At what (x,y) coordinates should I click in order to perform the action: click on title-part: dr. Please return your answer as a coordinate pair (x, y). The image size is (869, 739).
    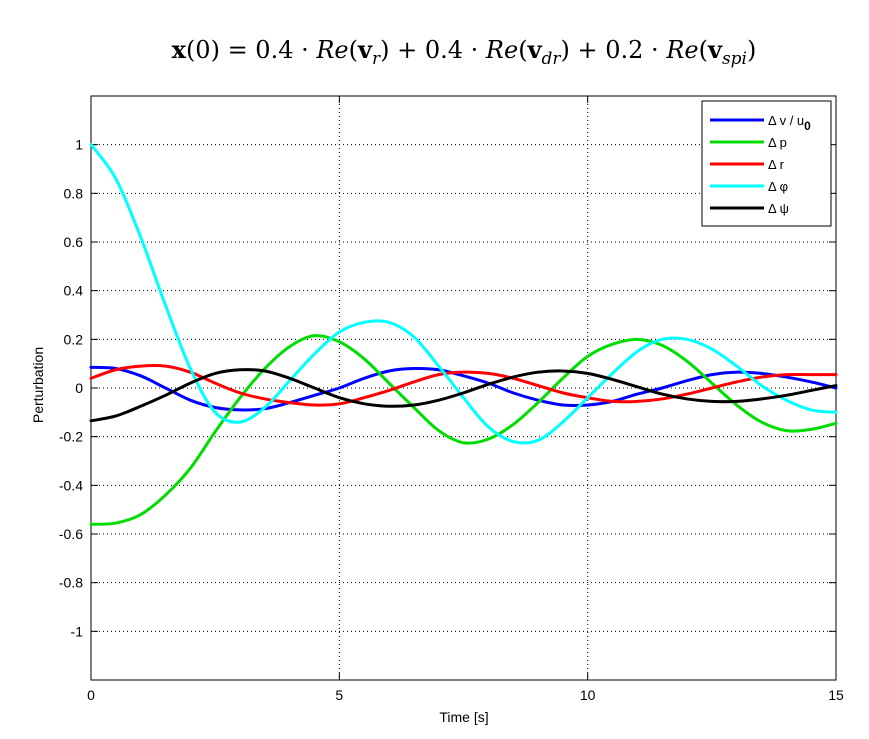
    Looking at the image, I should click on (552, 59).